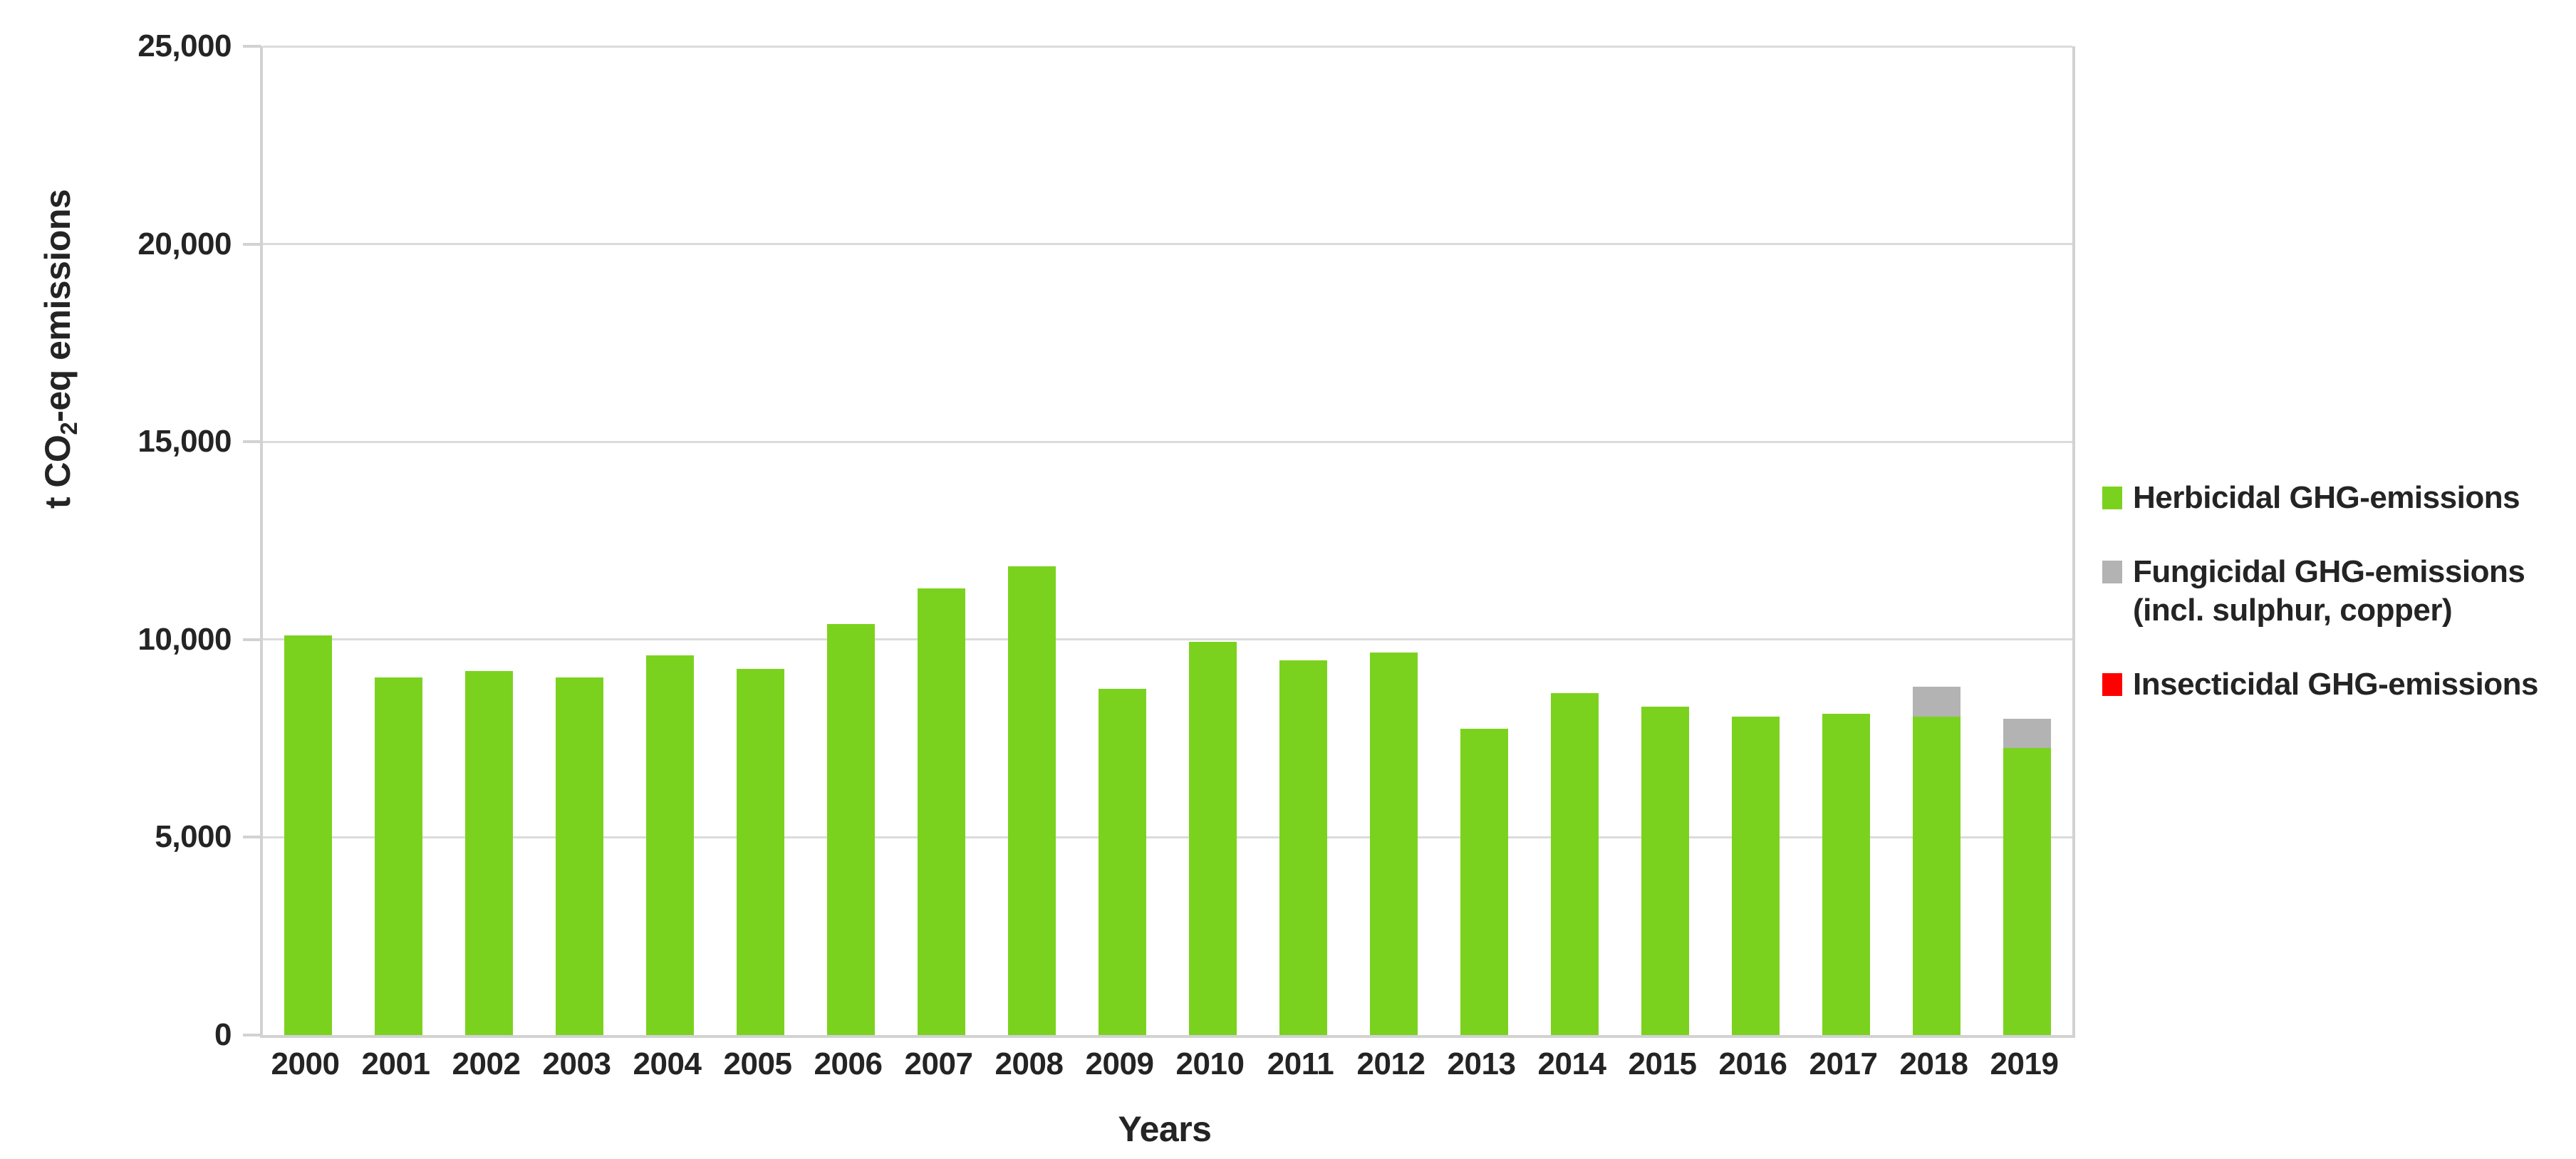  I want to click on bar-segment-2003-herbicidal, so click(579, 856).